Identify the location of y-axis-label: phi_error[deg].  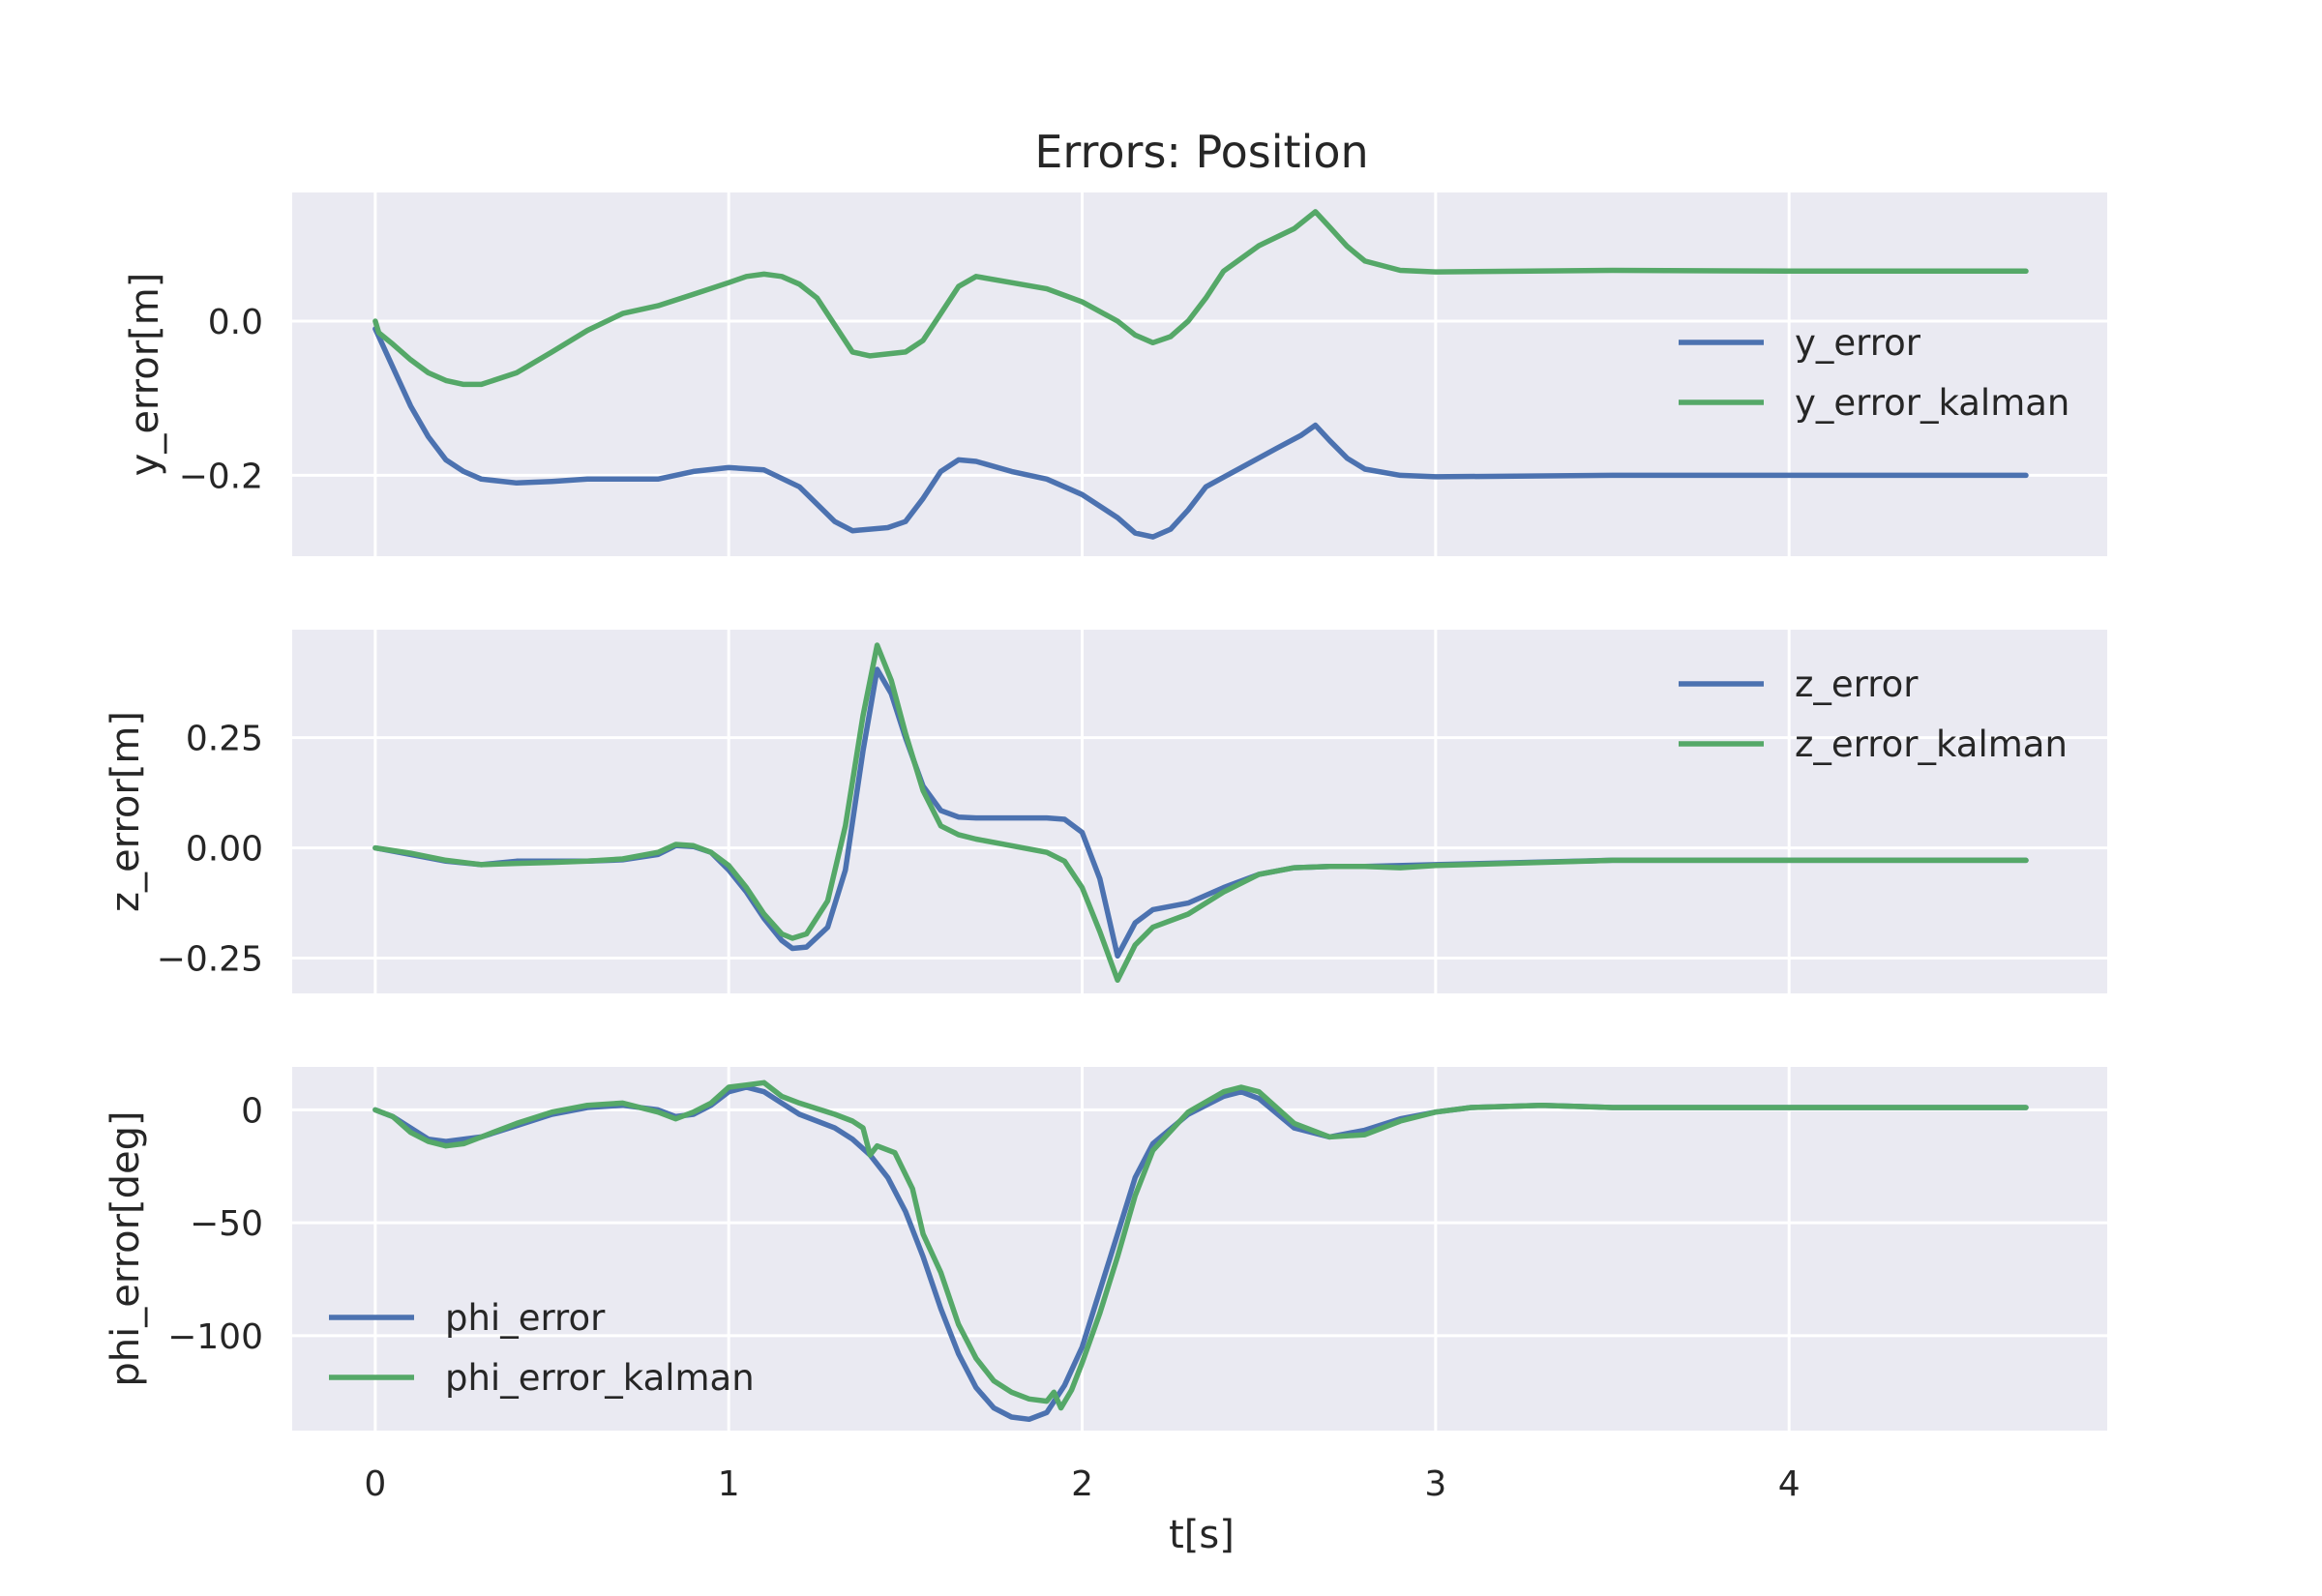
(126, 1248).